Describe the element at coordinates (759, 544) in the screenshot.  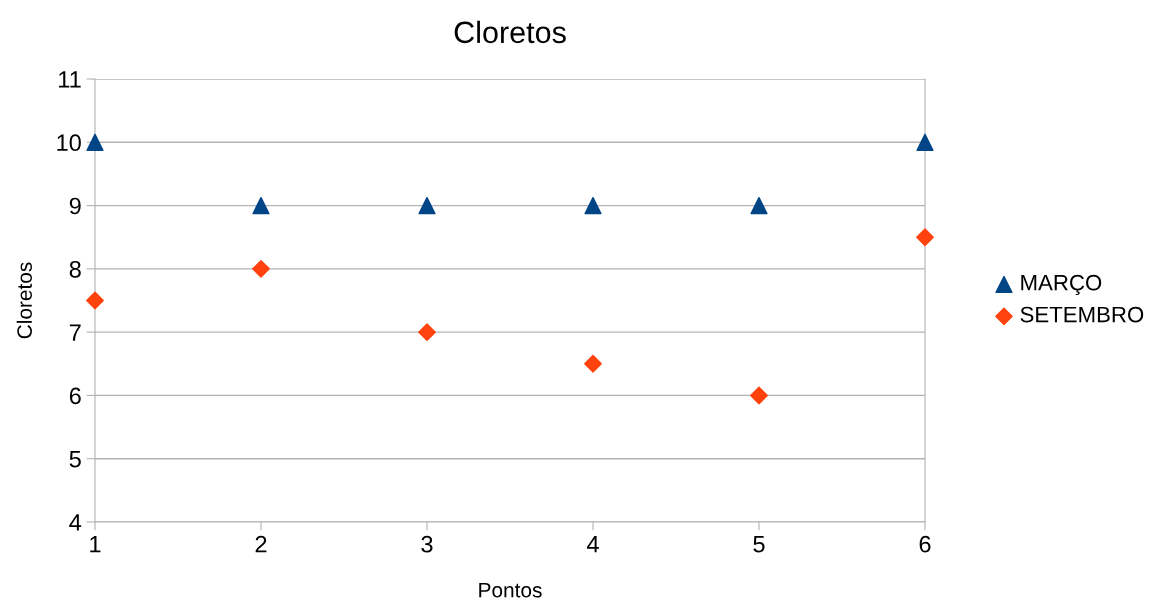
I see `x-tick-label: 5` at that location.